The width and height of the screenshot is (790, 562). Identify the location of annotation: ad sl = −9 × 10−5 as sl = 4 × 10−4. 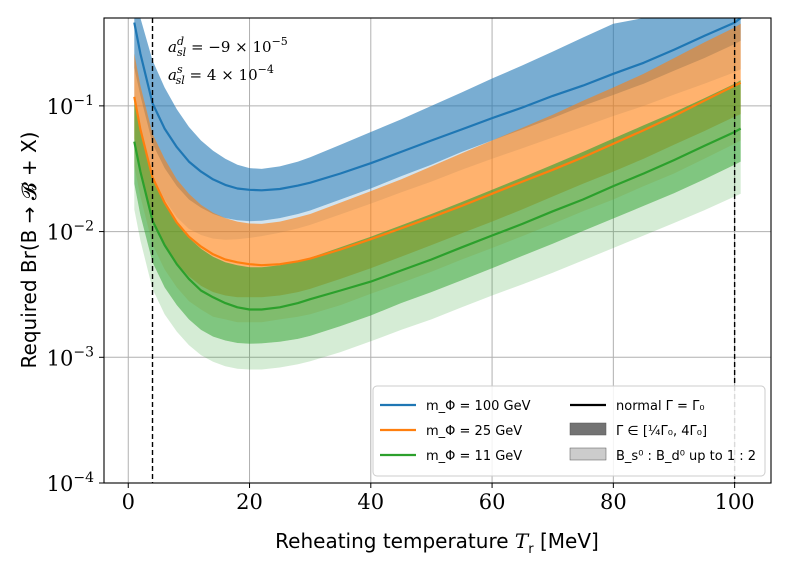
(228, 61).